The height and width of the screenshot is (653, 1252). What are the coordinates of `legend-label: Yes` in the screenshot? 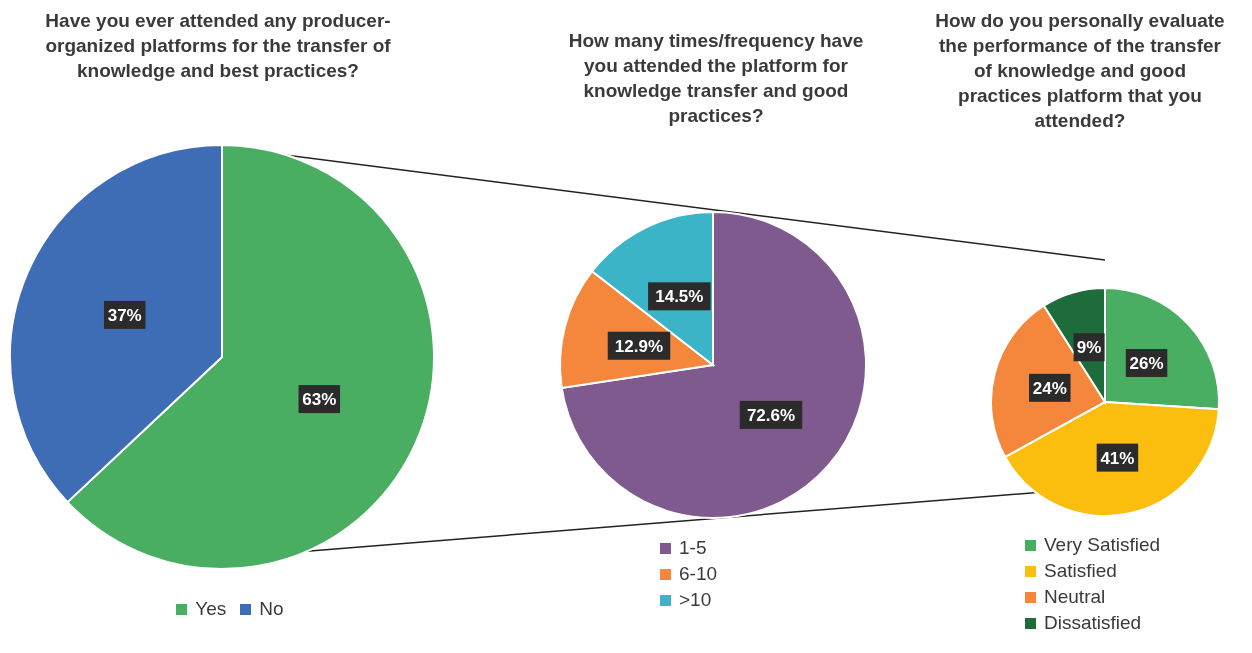 It's located at (211, 609).